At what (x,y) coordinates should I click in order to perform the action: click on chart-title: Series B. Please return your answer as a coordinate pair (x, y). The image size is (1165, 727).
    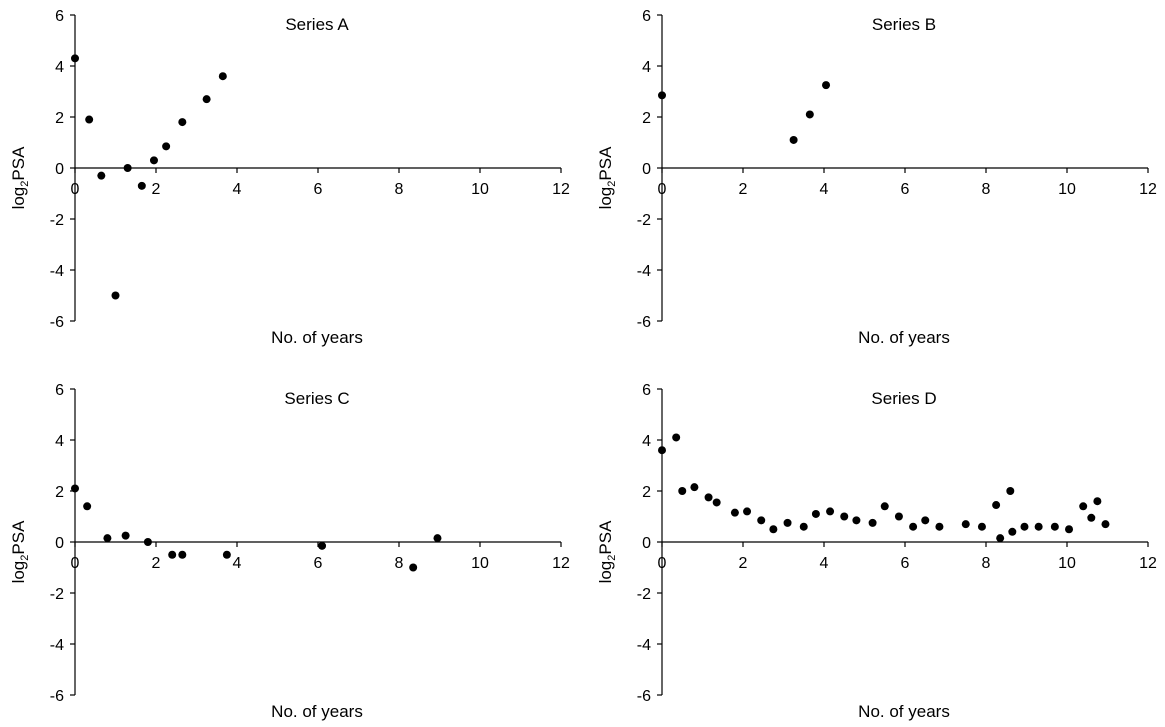
    Looking at the image, I should click on (904, 24).